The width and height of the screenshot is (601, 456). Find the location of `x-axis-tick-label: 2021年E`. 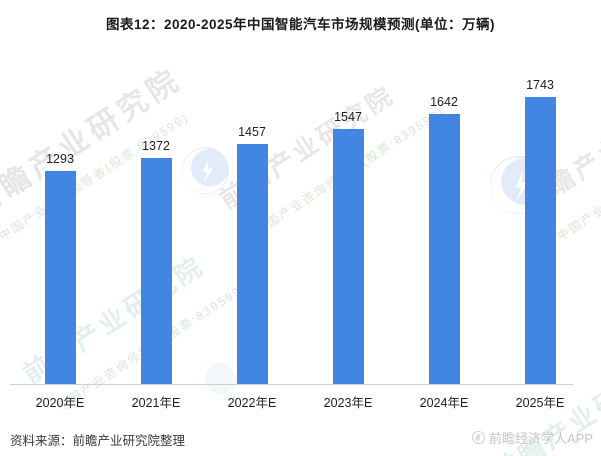

x-axis-tick-label: 2021年E is located at coordinates (156, 403).